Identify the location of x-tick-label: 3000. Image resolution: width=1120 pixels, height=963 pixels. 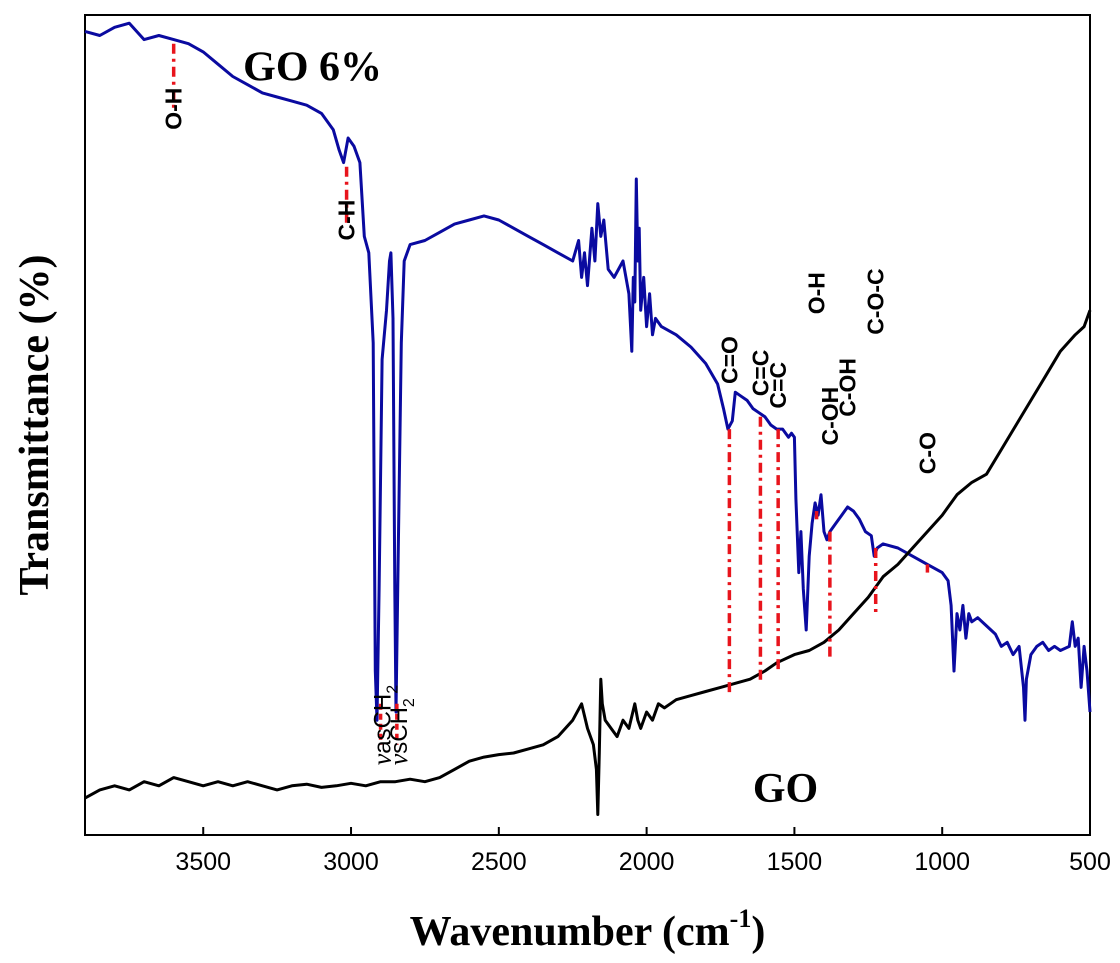
(351, 862).